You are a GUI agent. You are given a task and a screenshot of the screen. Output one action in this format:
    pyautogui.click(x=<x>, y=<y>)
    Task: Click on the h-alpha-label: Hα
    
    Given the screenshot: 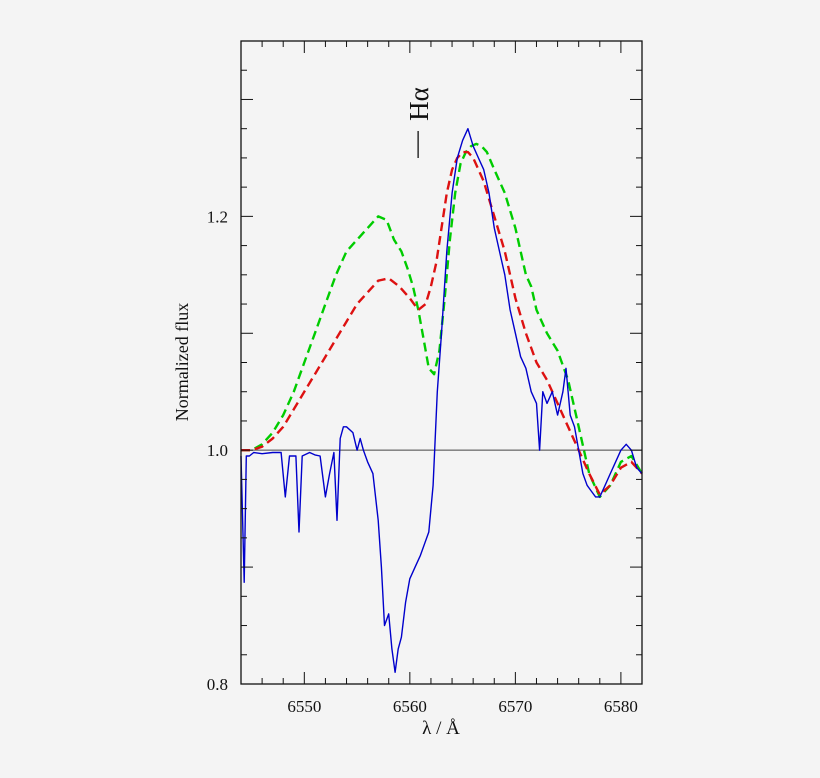 What is the action you would take?
    pyautogui.click(x=419, y=104)
    